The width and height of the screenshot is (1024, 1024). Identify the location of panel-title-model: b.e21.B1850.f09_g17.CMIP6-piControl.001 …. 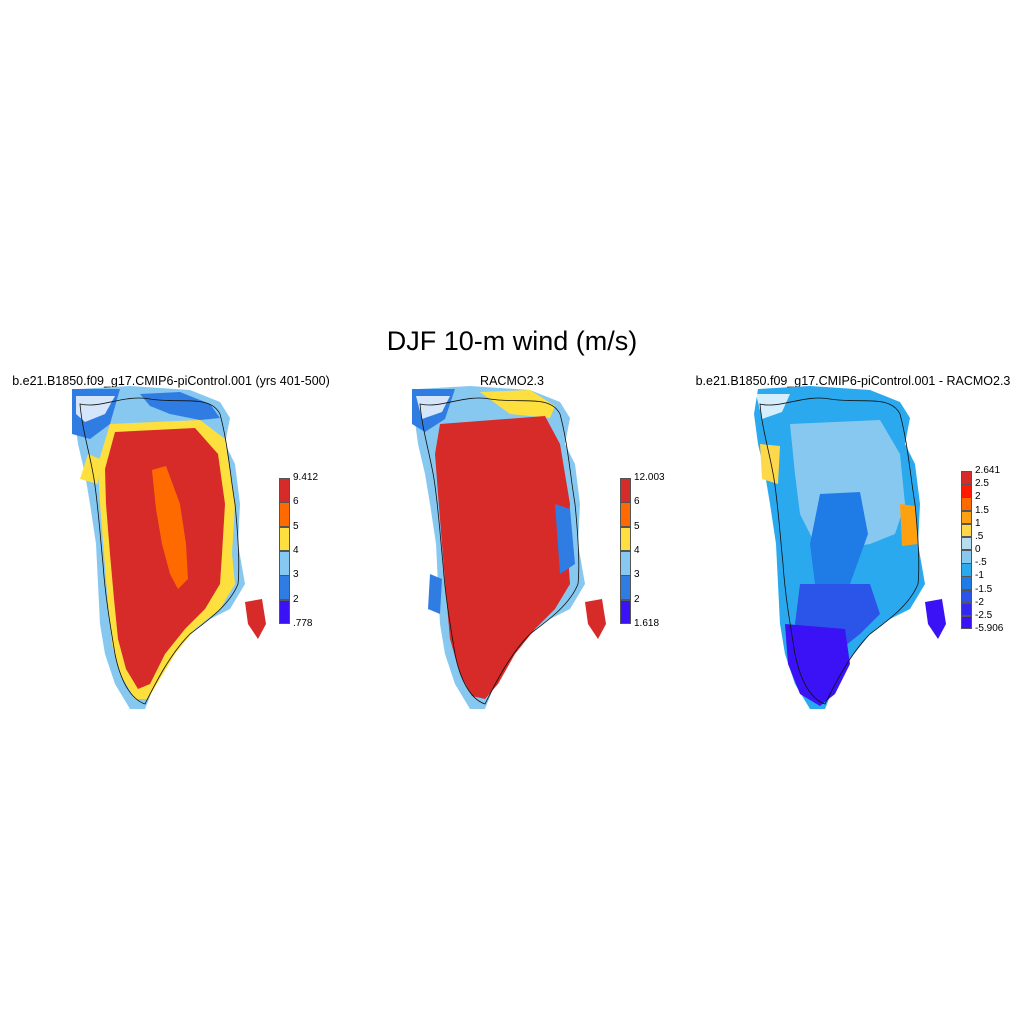
(171, 381).